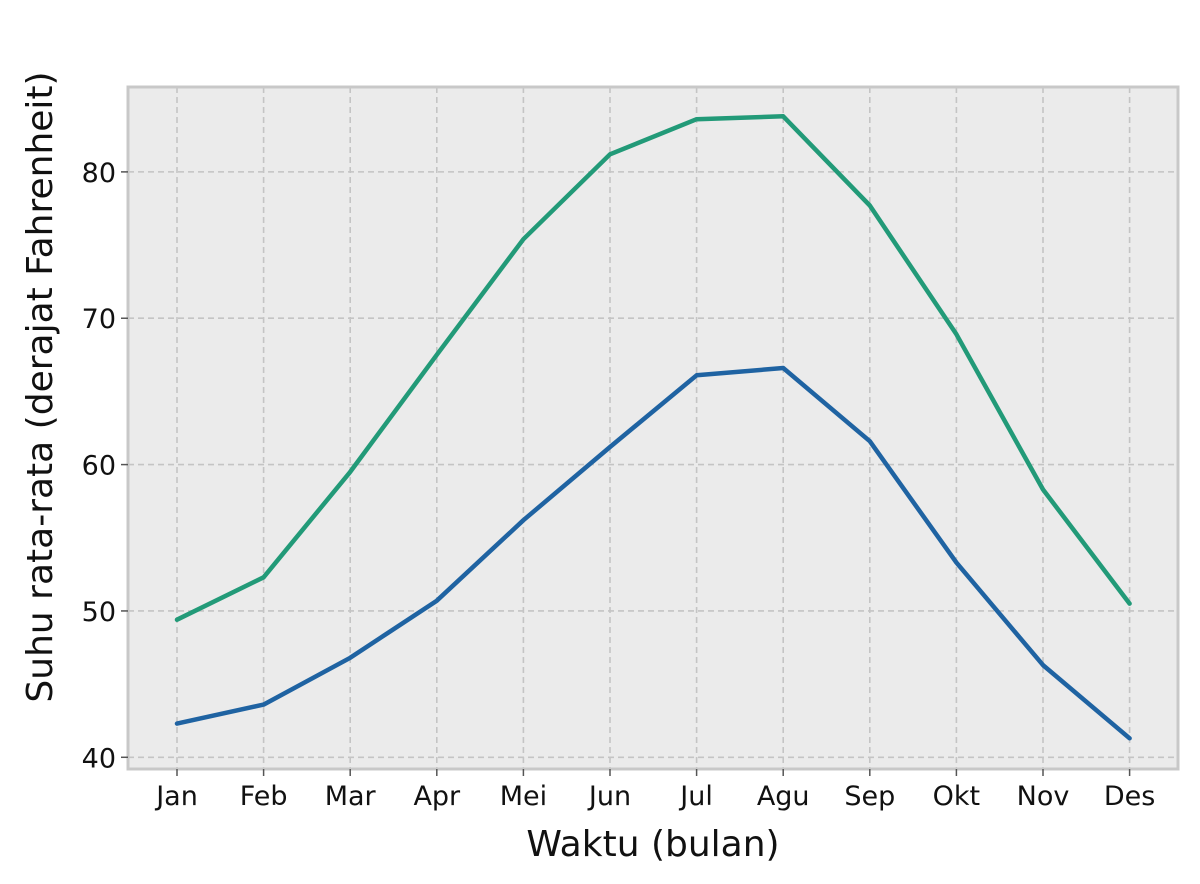 This screenshot has height=884, width=1200. What do you see at coordinates (609, 796) in the screenshot?
I see `x-tick-label: Jun` at bounding box center [609, 796].